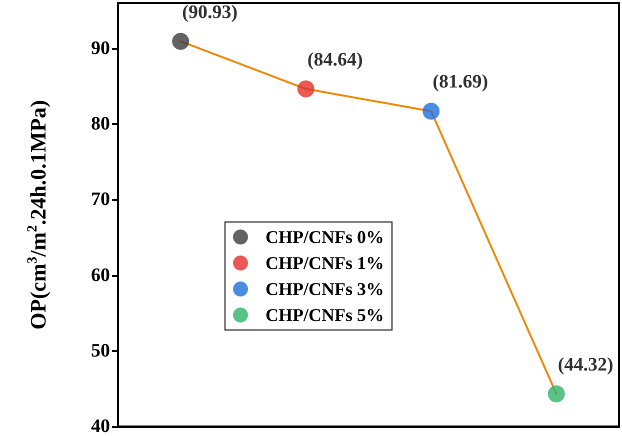 This screenshot has height=436, width=622. What do you see at coordinates (460, 82) in the screenshot?
I see `data-label: (81.69)` at bounding box center [460, 82].